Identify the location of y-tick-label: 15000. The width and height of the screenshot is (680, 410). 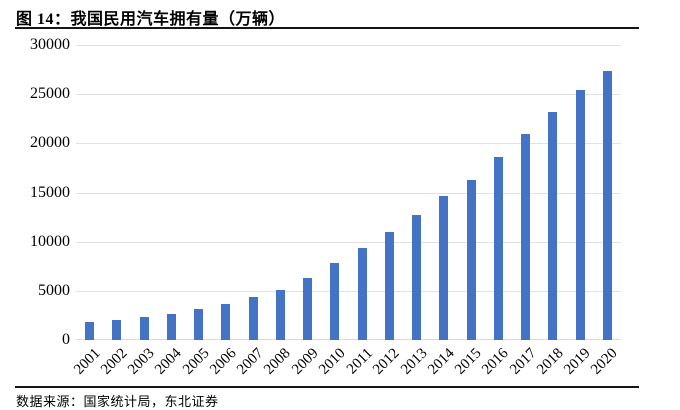
(50, 192).